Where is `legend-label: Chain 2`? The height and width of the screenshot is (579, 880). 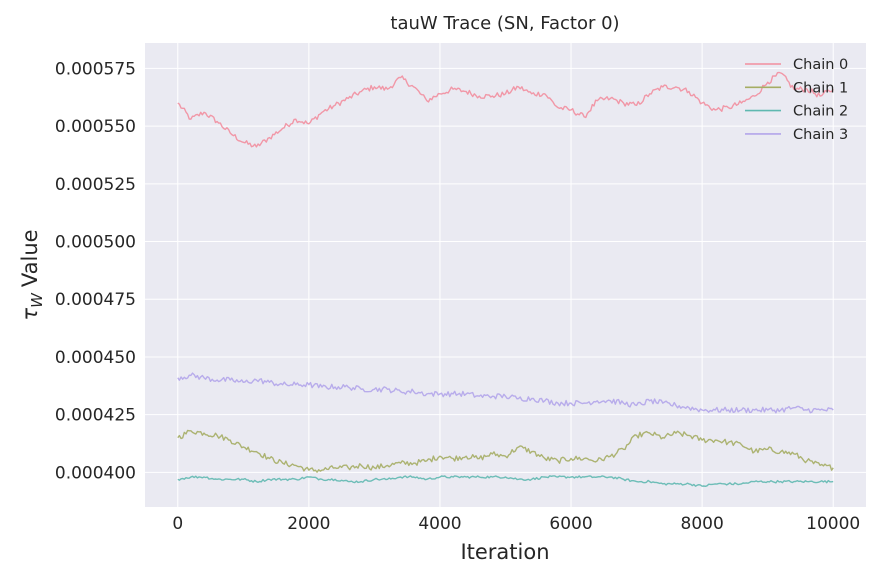 legend-label: Chain 2 is located at coordinates (820, 112).